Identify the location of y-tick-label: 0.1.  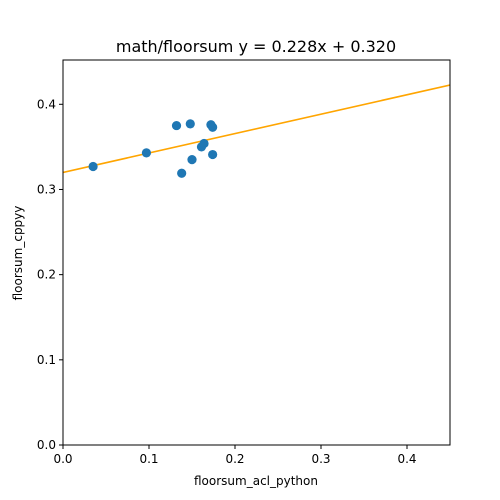
(46, 360).